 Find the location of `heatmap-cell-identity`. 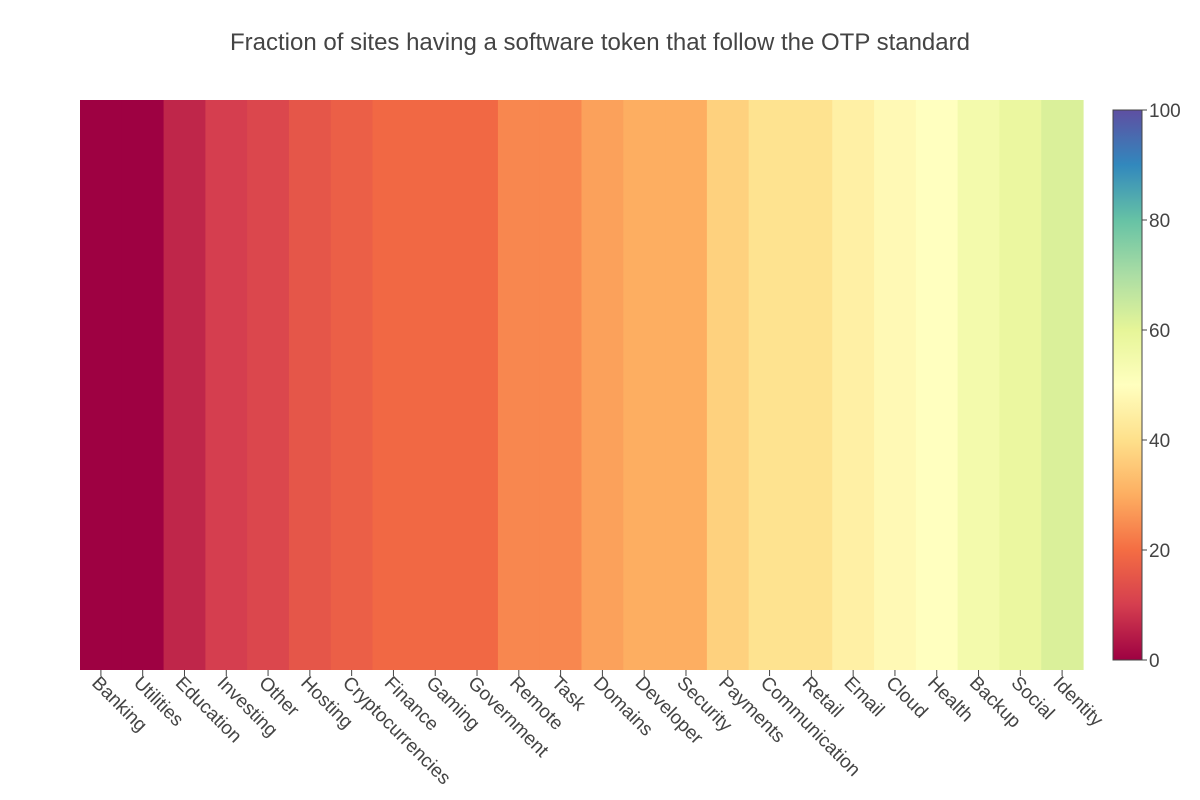

heatmap-cell-identity is located at coordinates (1062, 385).